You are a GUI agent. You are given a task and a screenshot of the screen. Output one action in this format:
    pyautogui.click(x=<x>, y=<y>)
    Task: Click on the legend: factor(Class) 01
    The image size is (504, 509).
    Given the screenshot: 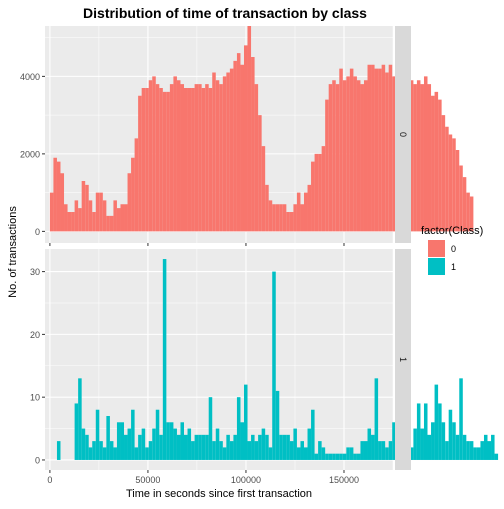 What is the action you would take?
    pyautogui.click(x=452, y=250)
    